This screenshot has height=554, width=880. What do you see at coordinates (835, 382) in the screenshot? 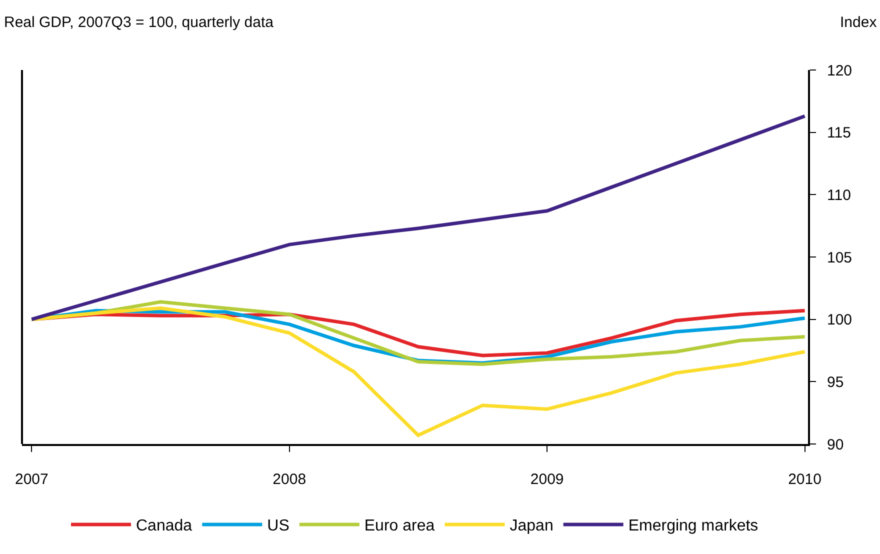
I see `y-tick-label: 95` at bounding box center [835, 382].